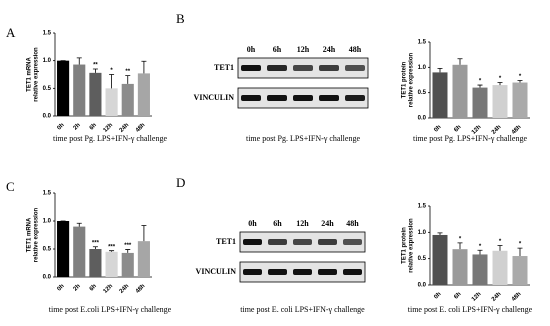 This screenshot has height=326, width=550. I want to click on panel-letter: D, so click(180, 182).